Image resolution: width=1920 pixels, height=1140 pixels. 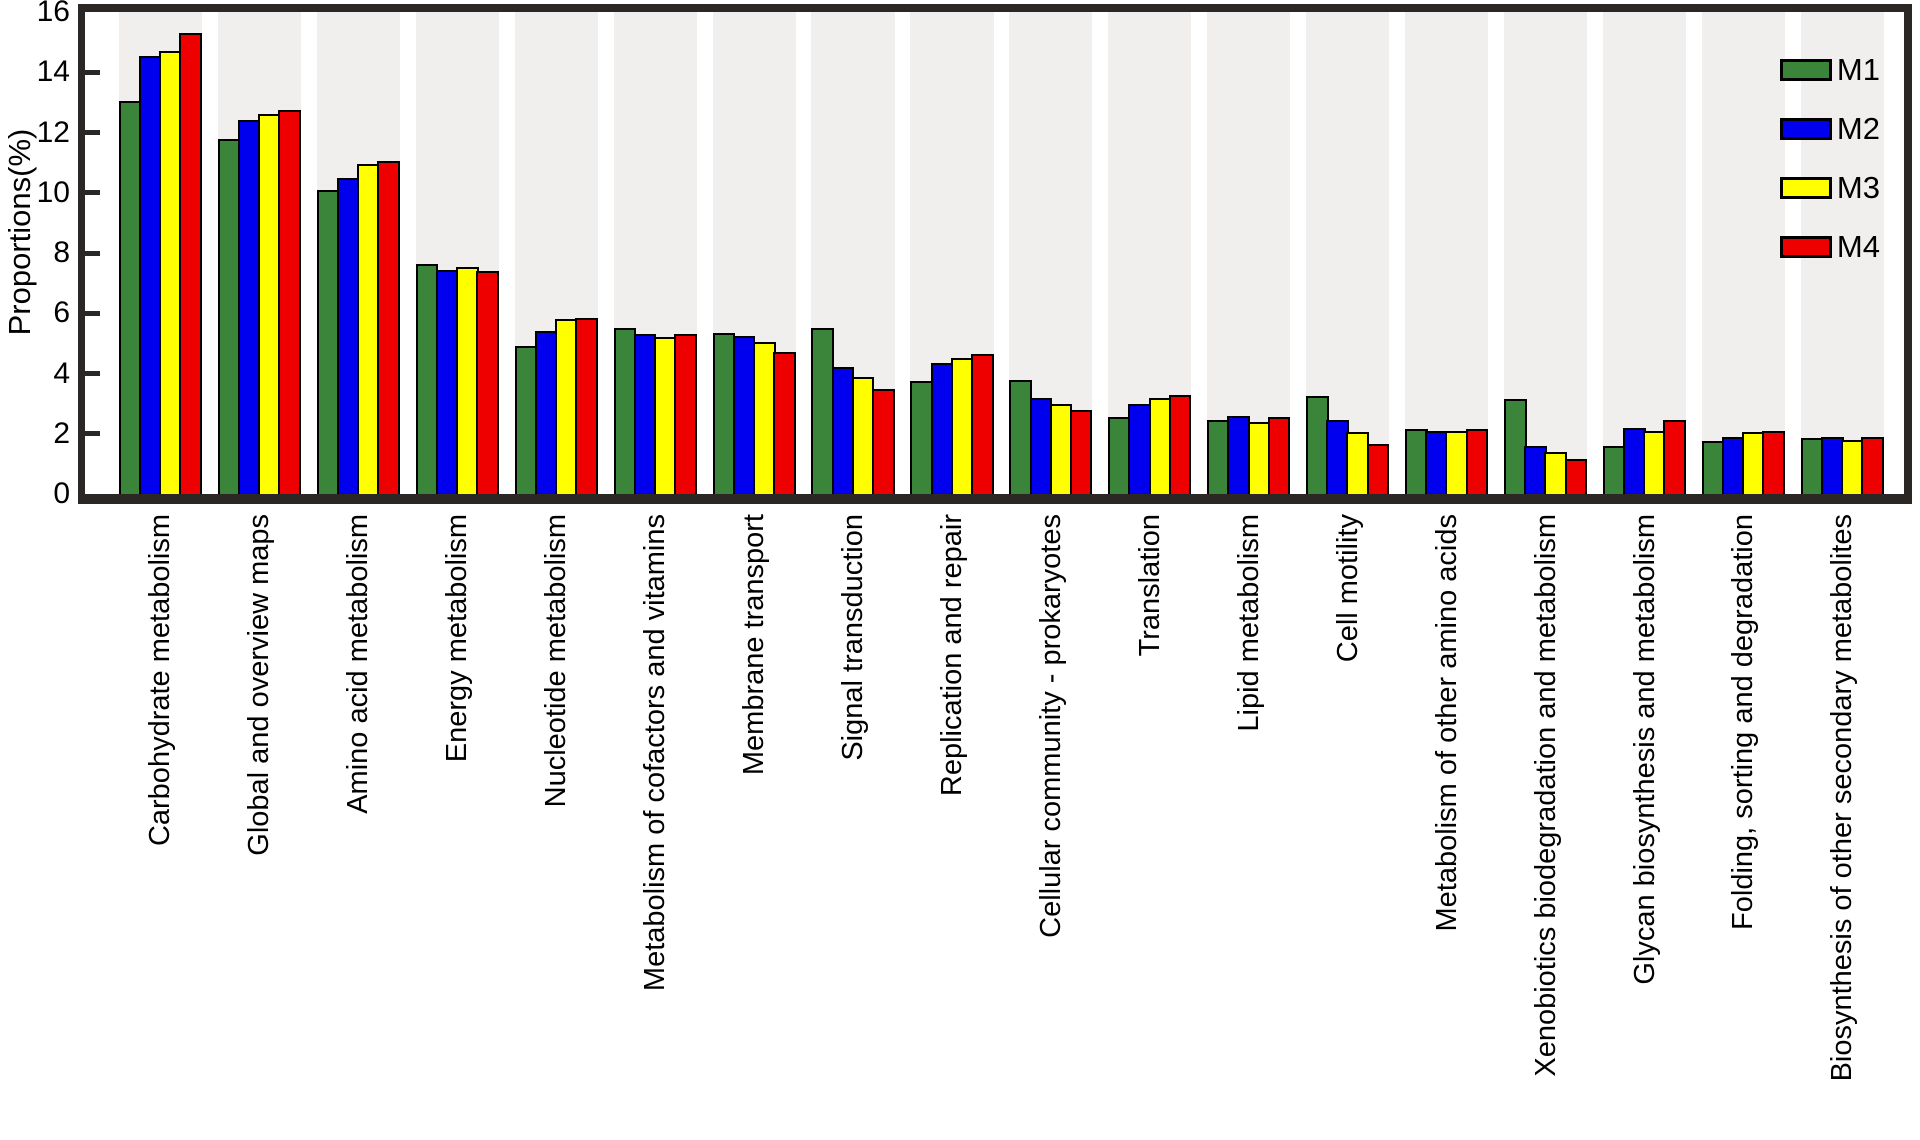 I want to click on x-category-label: Signal transduction, so click(x=853, y=637).